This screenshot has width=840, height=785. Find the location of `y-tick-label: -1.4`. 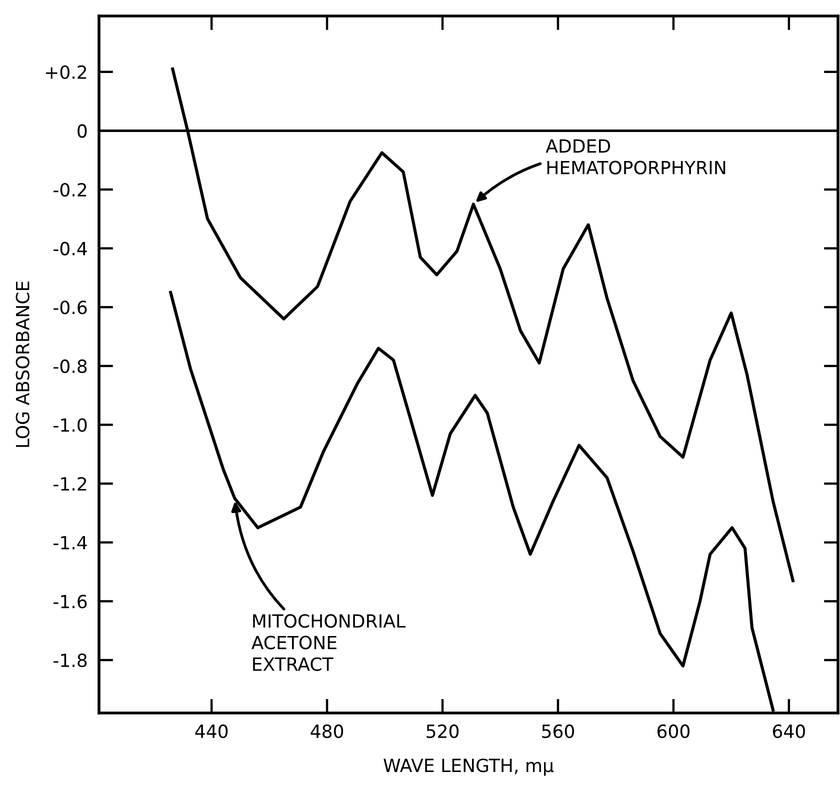

y-tick-label: -1.4 is located at coordinates (70, 543).